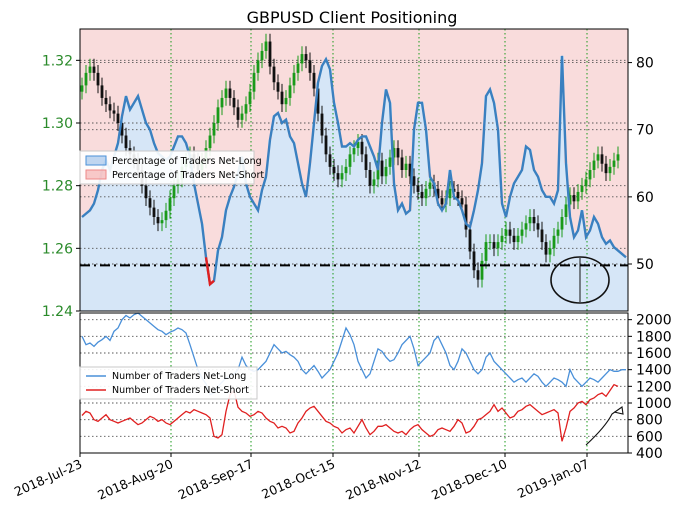 This screenshot has height=522, width=680. Describe the element at coordinates (649, 421) in the screenshot. I see `count-tick-label-2: 800` at that location.